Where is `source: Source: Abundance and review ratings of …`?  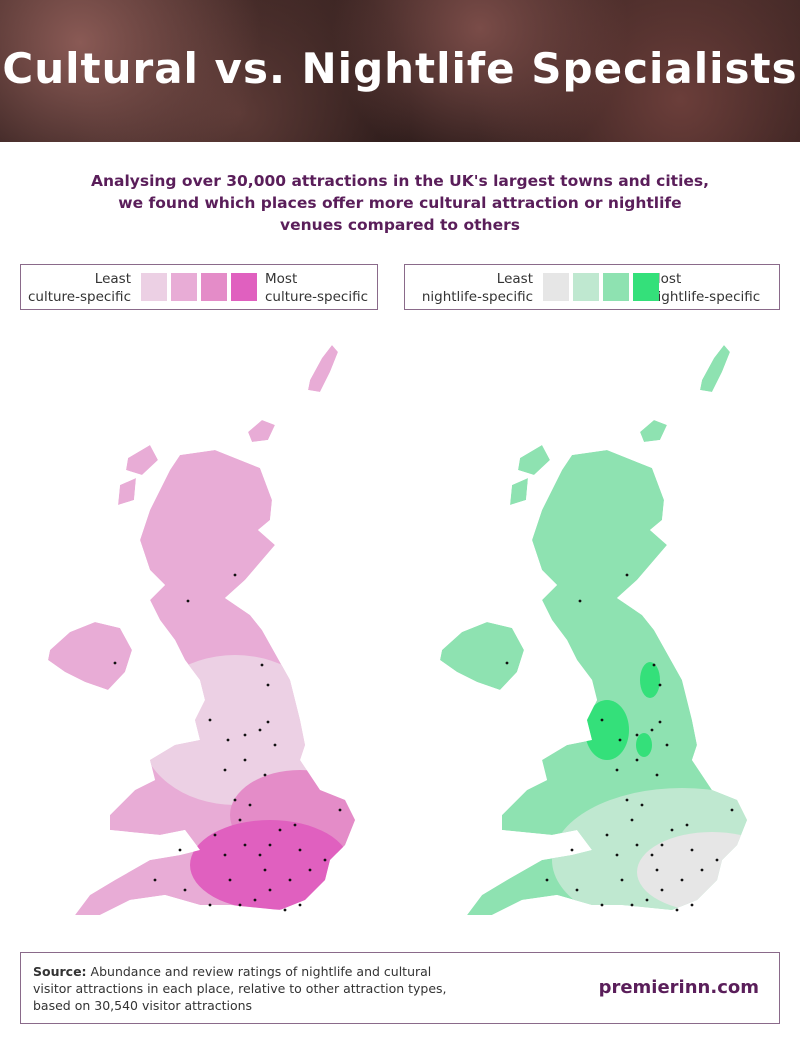
source: Source: Abundance and review ratings of … is located at coordinates (240, 988).